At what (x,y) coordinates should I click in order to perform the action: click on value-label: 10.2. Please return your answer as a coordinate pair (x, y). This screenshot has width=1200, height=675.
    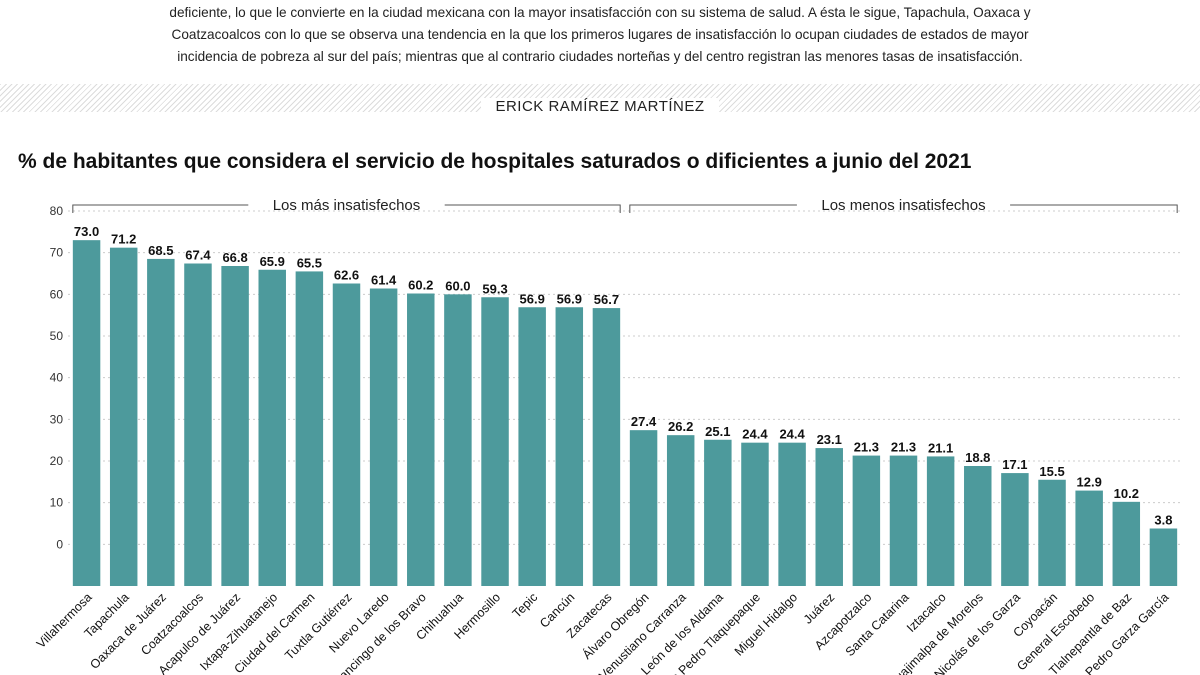
    Looking at the image, I should click on (1126, 493).